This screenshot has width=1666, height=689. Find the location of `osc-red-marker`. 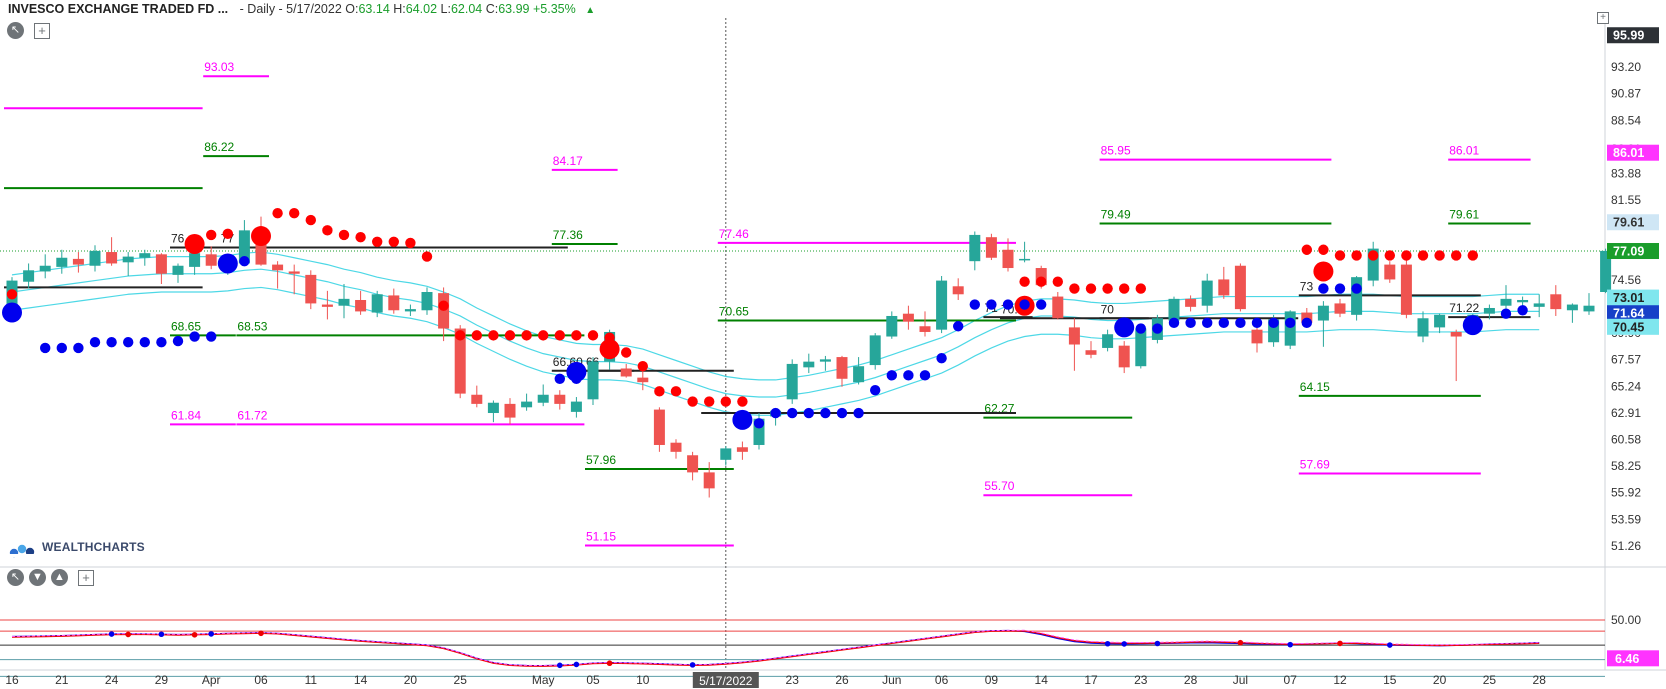

osc-red-marker is located at coordinates (1340, 643).